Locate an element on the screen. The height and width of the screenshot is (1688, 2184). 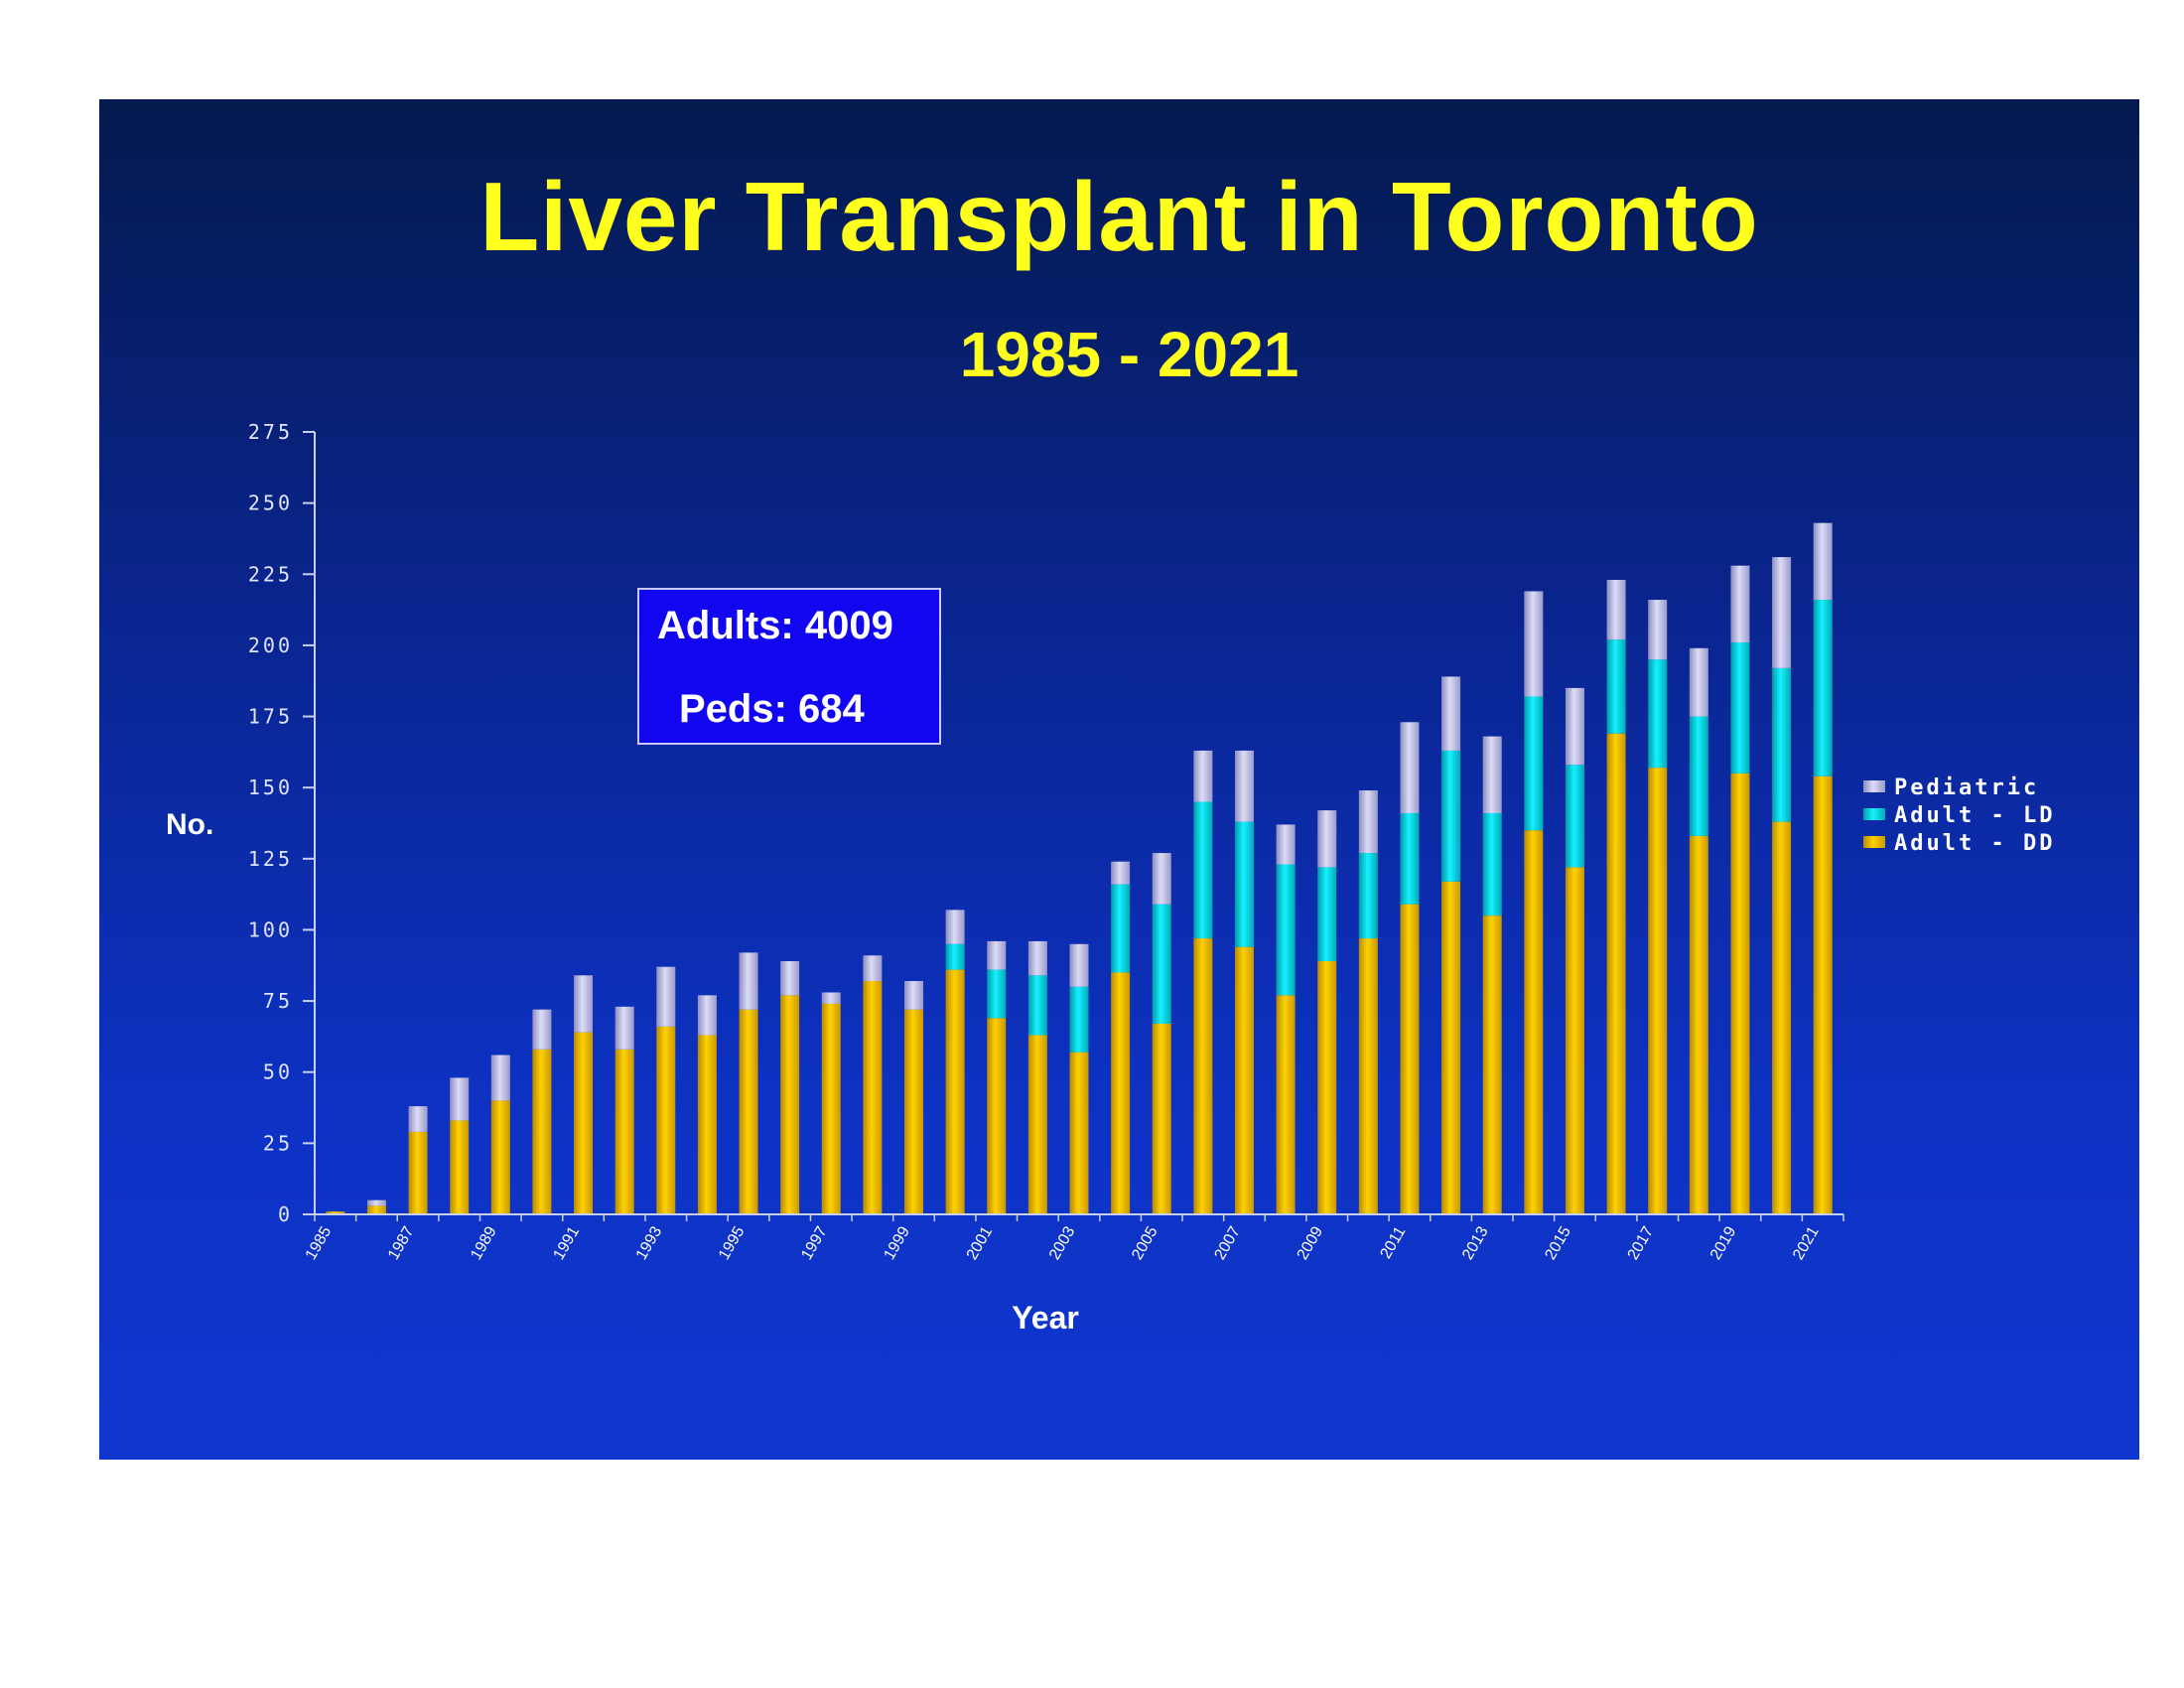
bar-adult-ld-2016 is located at coordinates (1616, 686).